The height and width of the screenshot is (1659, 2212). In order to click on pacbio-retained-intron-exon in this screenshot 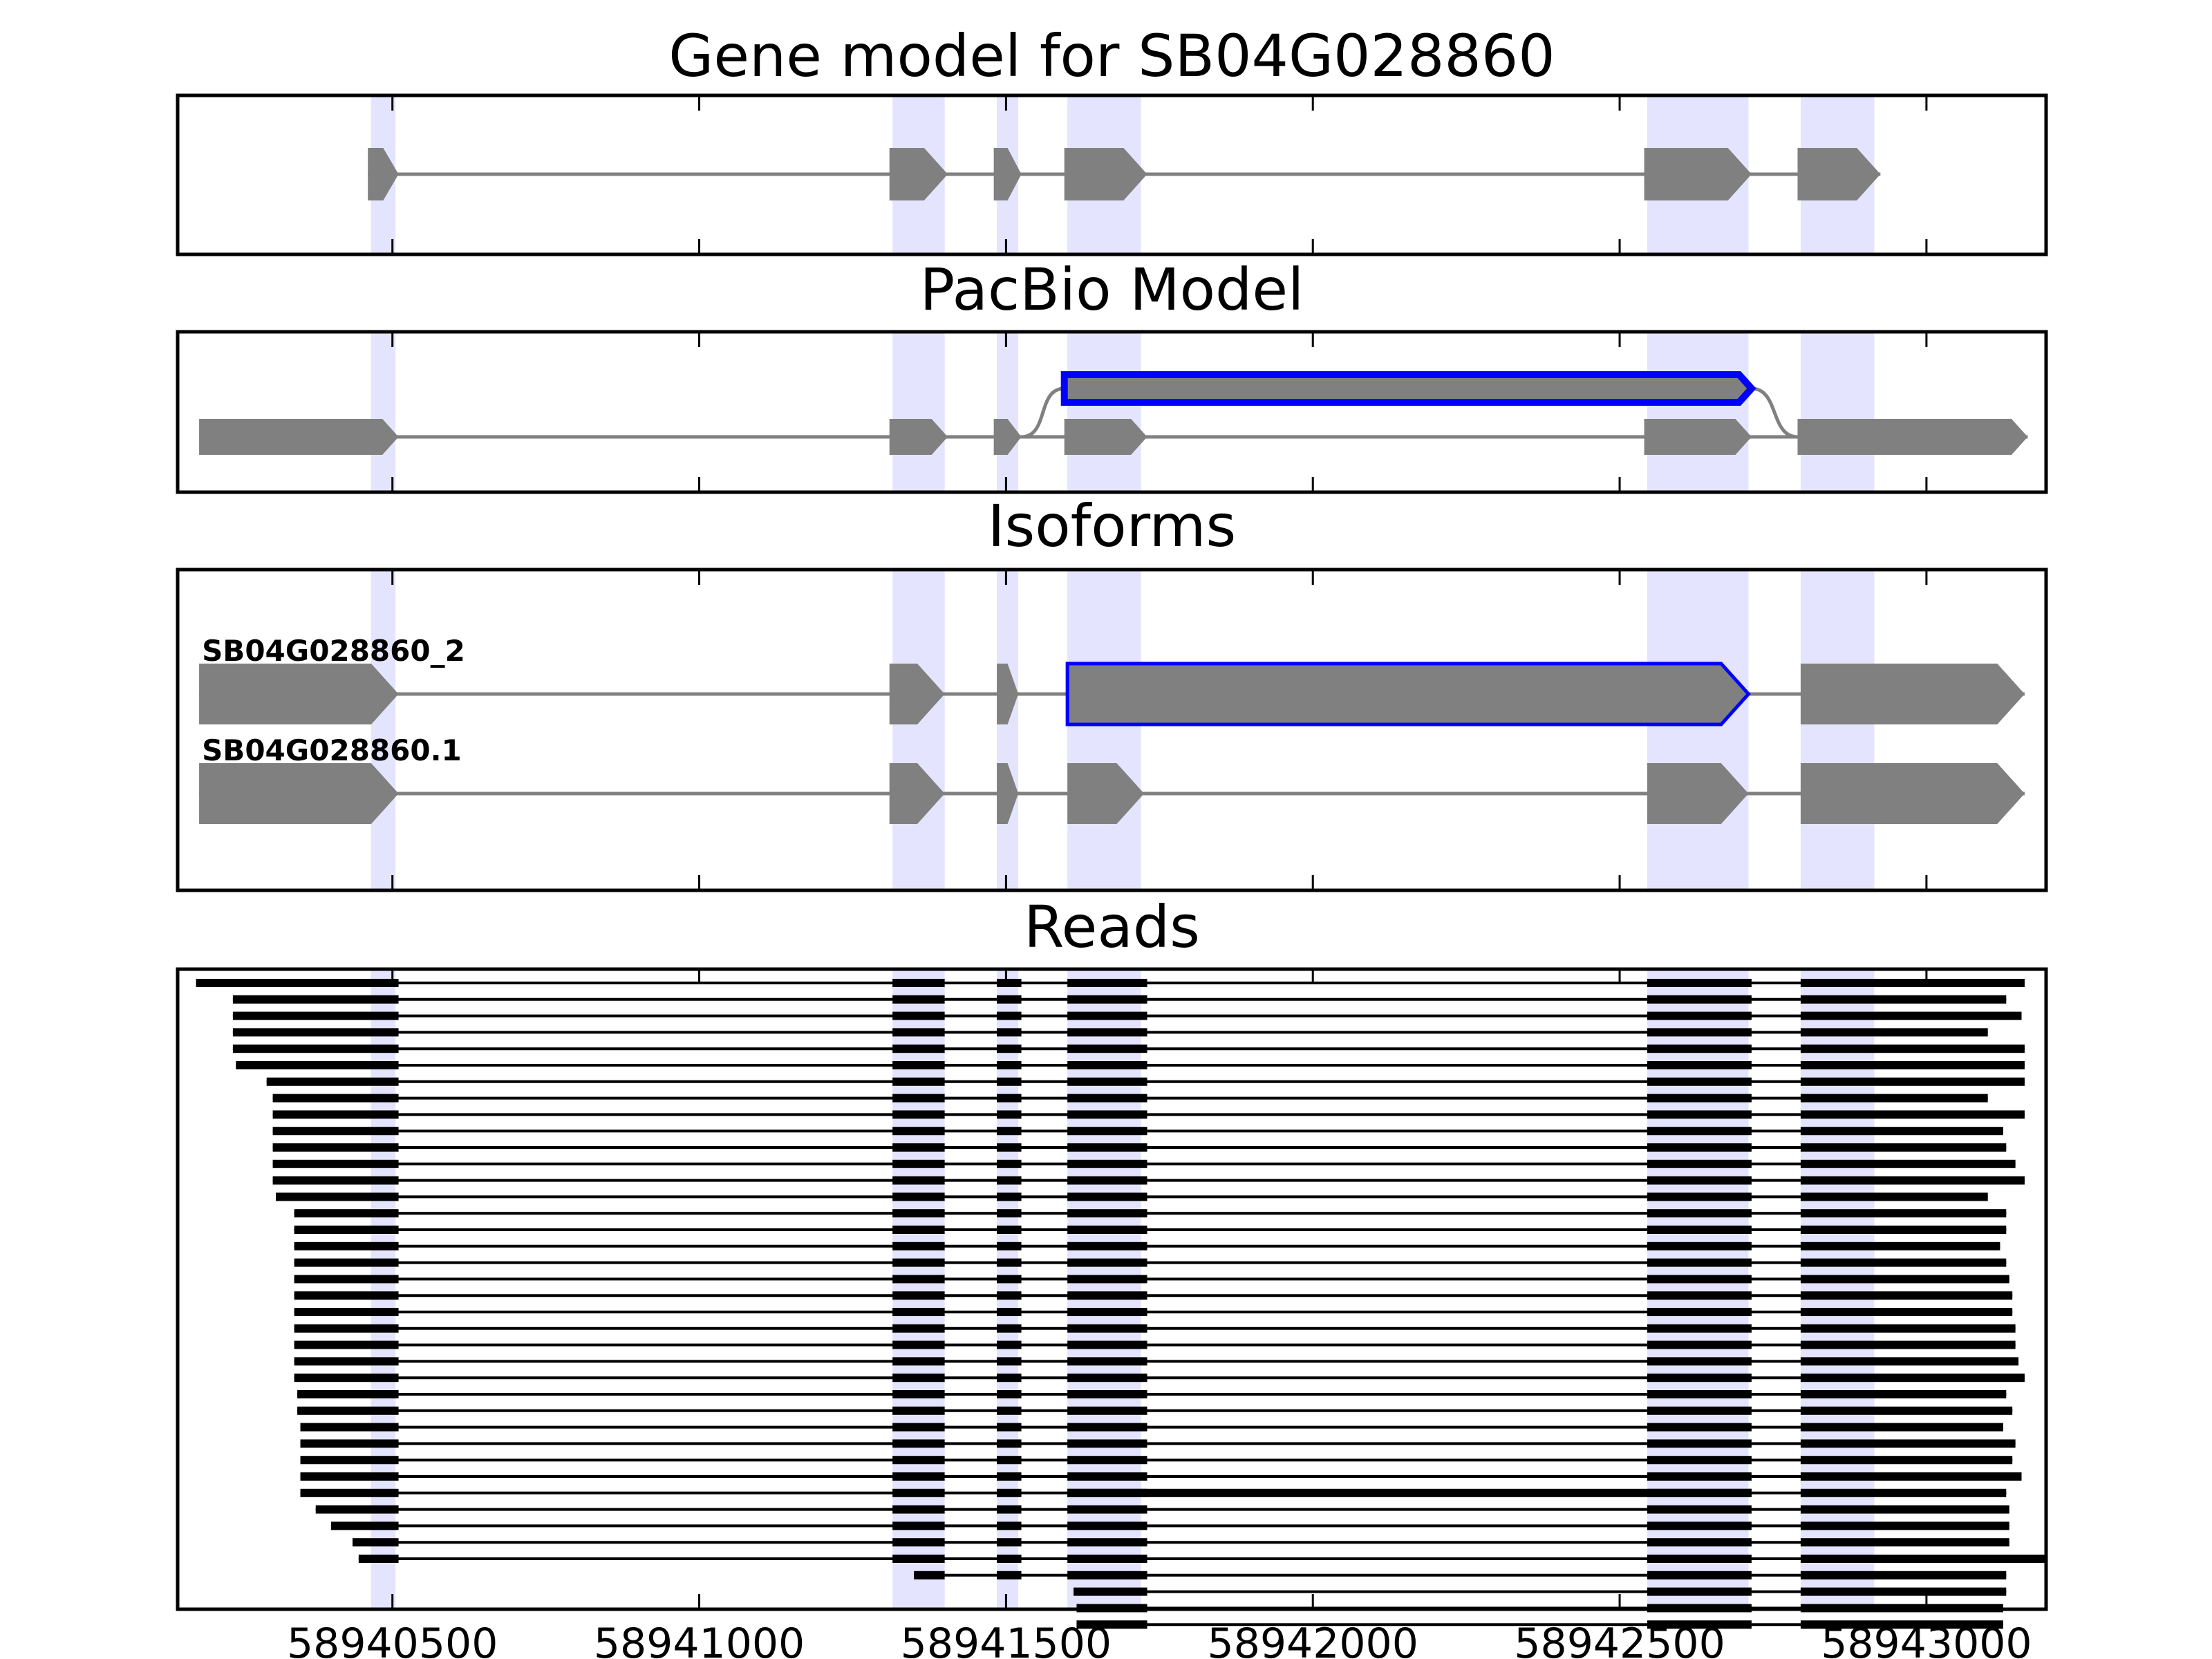, I will do `click(1408, 388)`.